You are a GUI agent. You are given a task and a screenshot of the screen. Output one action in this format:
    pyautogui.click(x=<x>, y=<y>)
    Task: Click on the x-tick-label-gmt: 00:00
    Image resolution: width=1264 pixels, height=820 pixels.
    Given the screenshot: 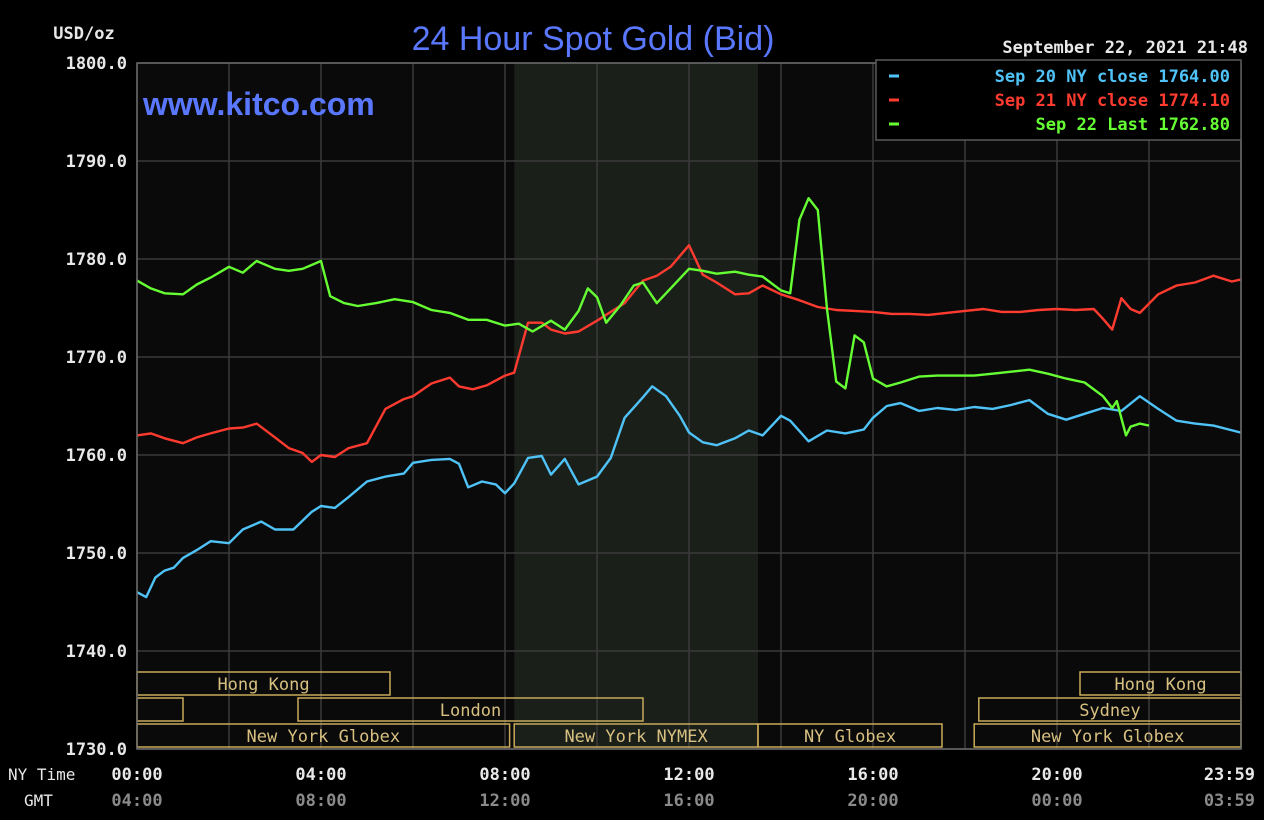 What is the action you would take?
    pyautogui.click(x=1056, y=801)
    